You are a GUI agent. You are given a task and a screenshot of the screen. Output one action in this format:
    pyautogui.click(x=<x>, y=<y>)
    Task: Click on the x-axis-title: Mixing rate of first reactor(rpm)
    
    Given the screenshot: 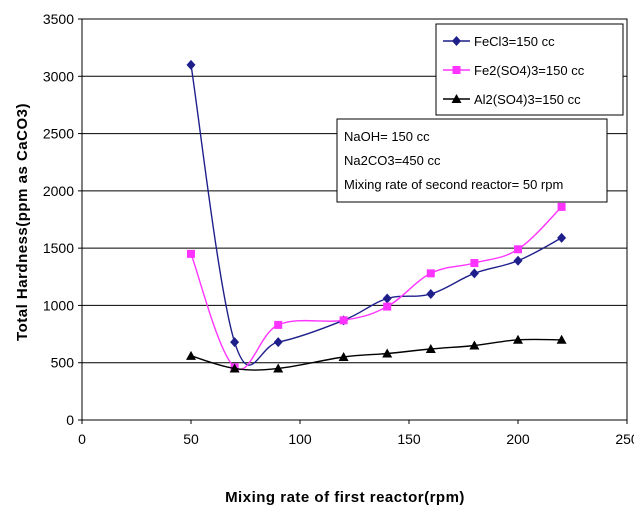 What is the action you would take?
    pyautogui.click(x=345, y=497)
    